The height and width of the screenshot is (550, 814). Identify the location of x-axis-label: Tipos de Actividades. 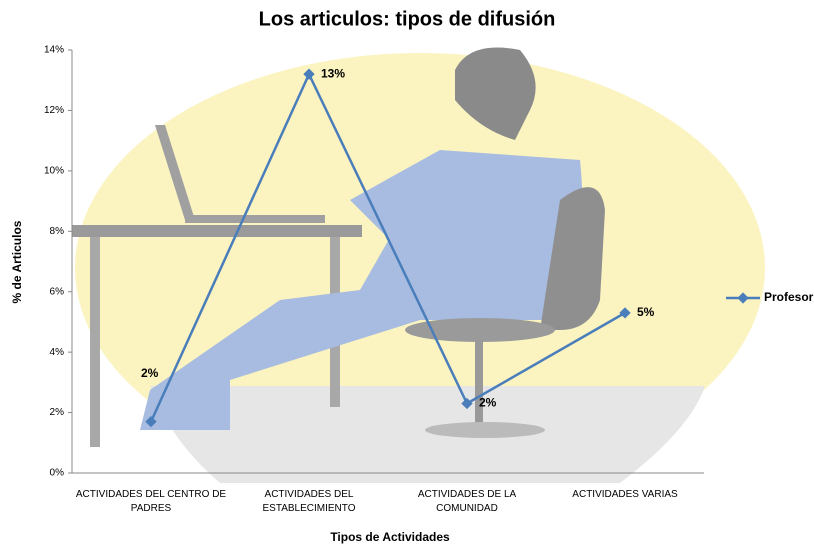
(390, 537).